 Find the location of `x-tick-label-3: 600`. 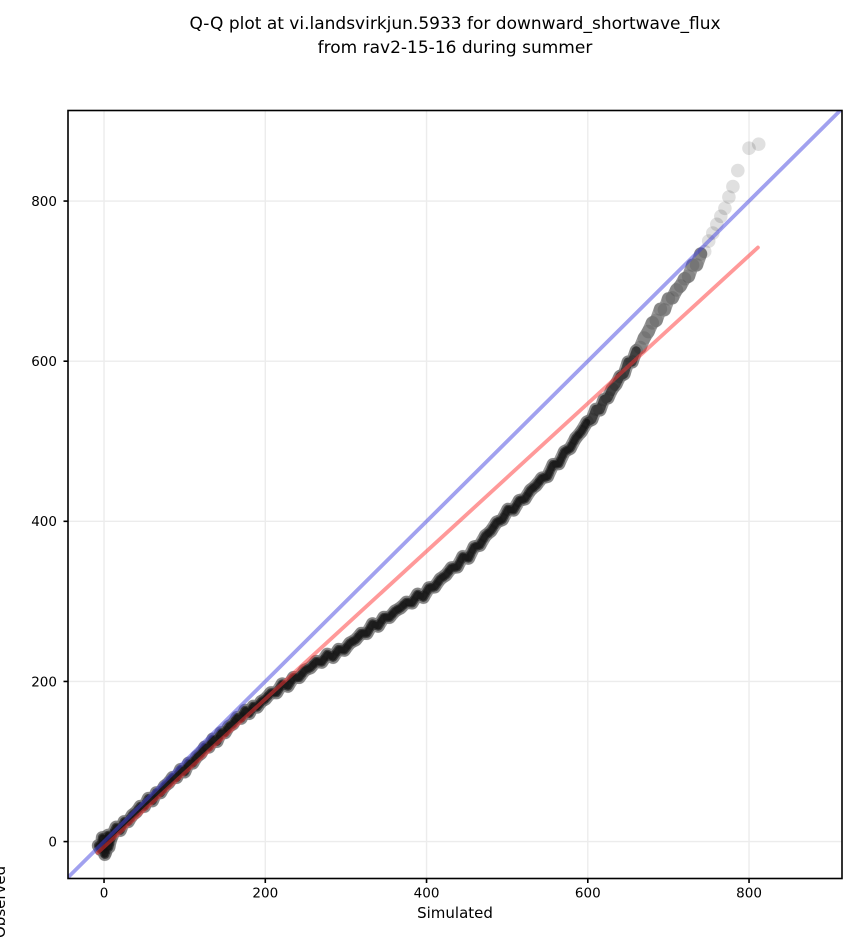

x-tick-label-3: 600 is located at coordinates (588, 894).